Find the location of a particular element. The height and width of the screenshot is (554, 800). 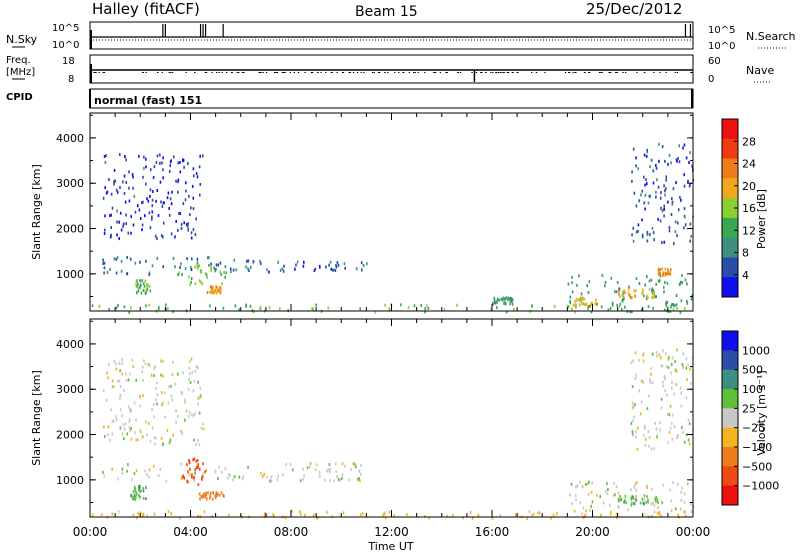

velocity-colorbar-swatch is located at coordinates (730, 341).